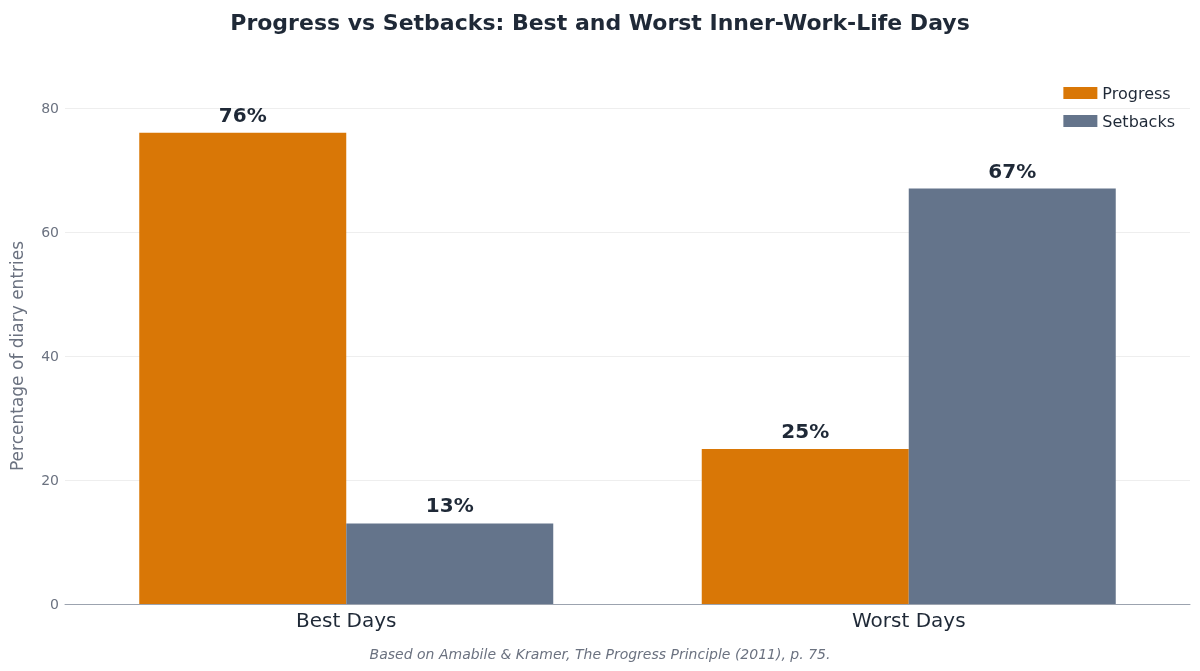 The width and height of the screenshot is (1200, 671). I want to click on legend-label: Progress, so click(1136, 93).